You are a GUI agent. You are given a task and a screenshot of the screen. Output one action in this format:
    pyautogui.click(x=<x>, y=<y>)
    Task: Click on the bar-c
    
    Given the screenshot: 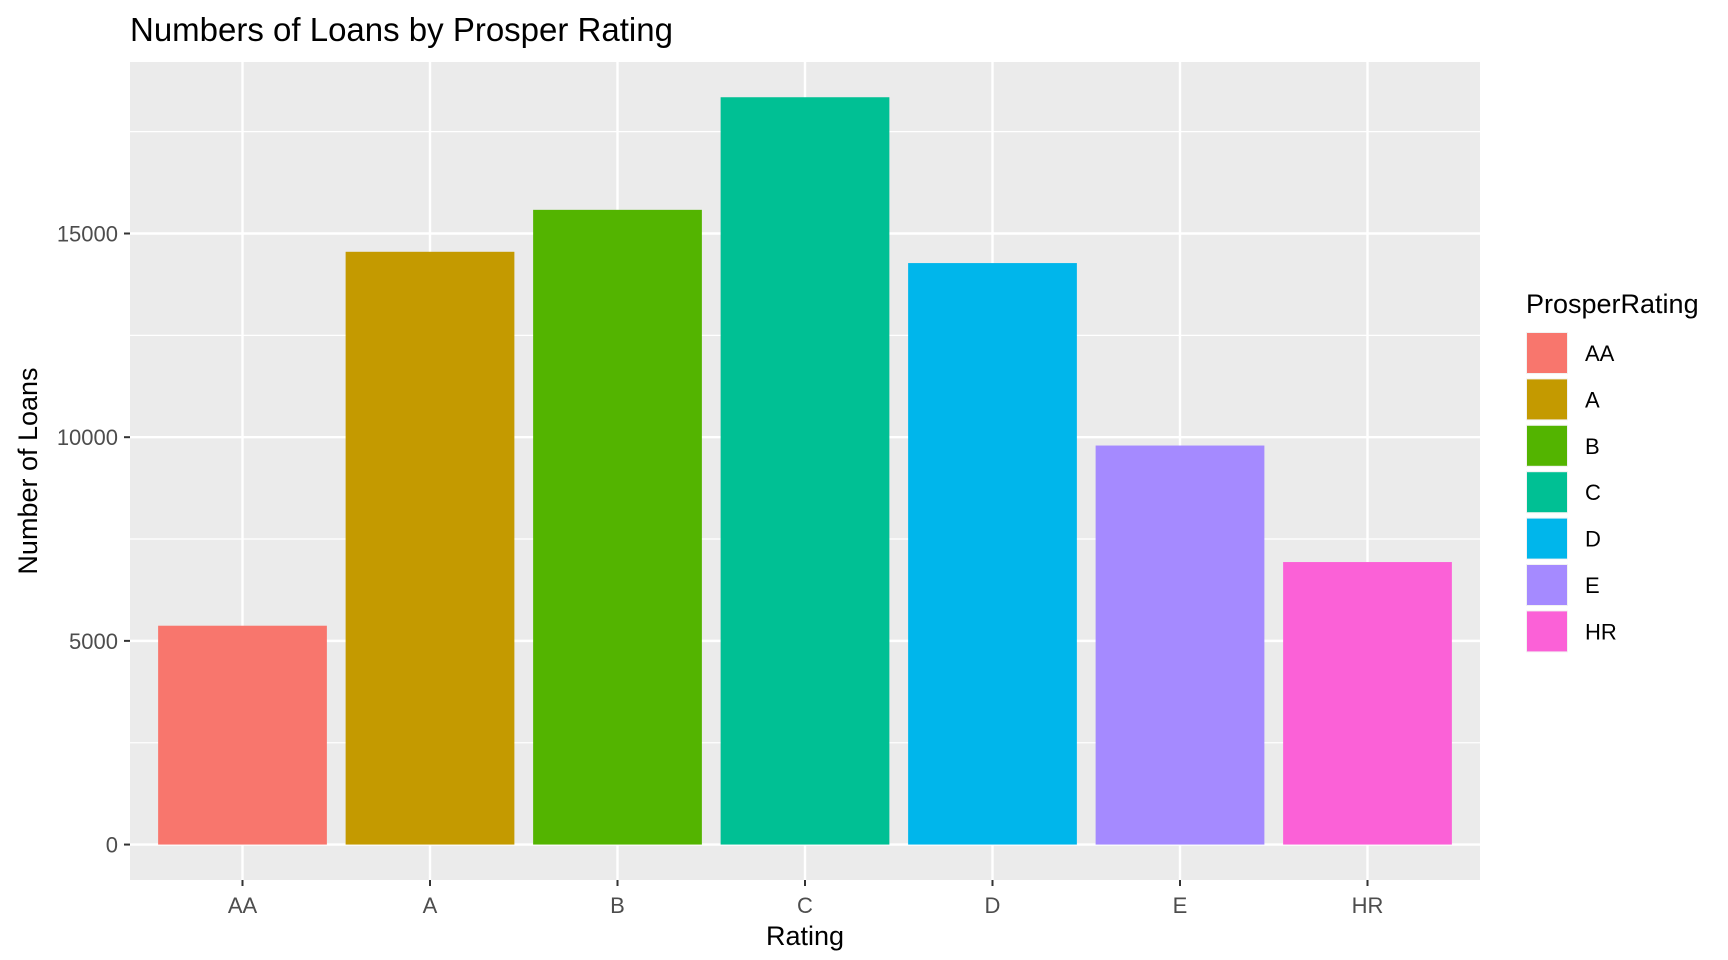 What is the action you would take?
    pyautogui.click(x=805, y=471)
    